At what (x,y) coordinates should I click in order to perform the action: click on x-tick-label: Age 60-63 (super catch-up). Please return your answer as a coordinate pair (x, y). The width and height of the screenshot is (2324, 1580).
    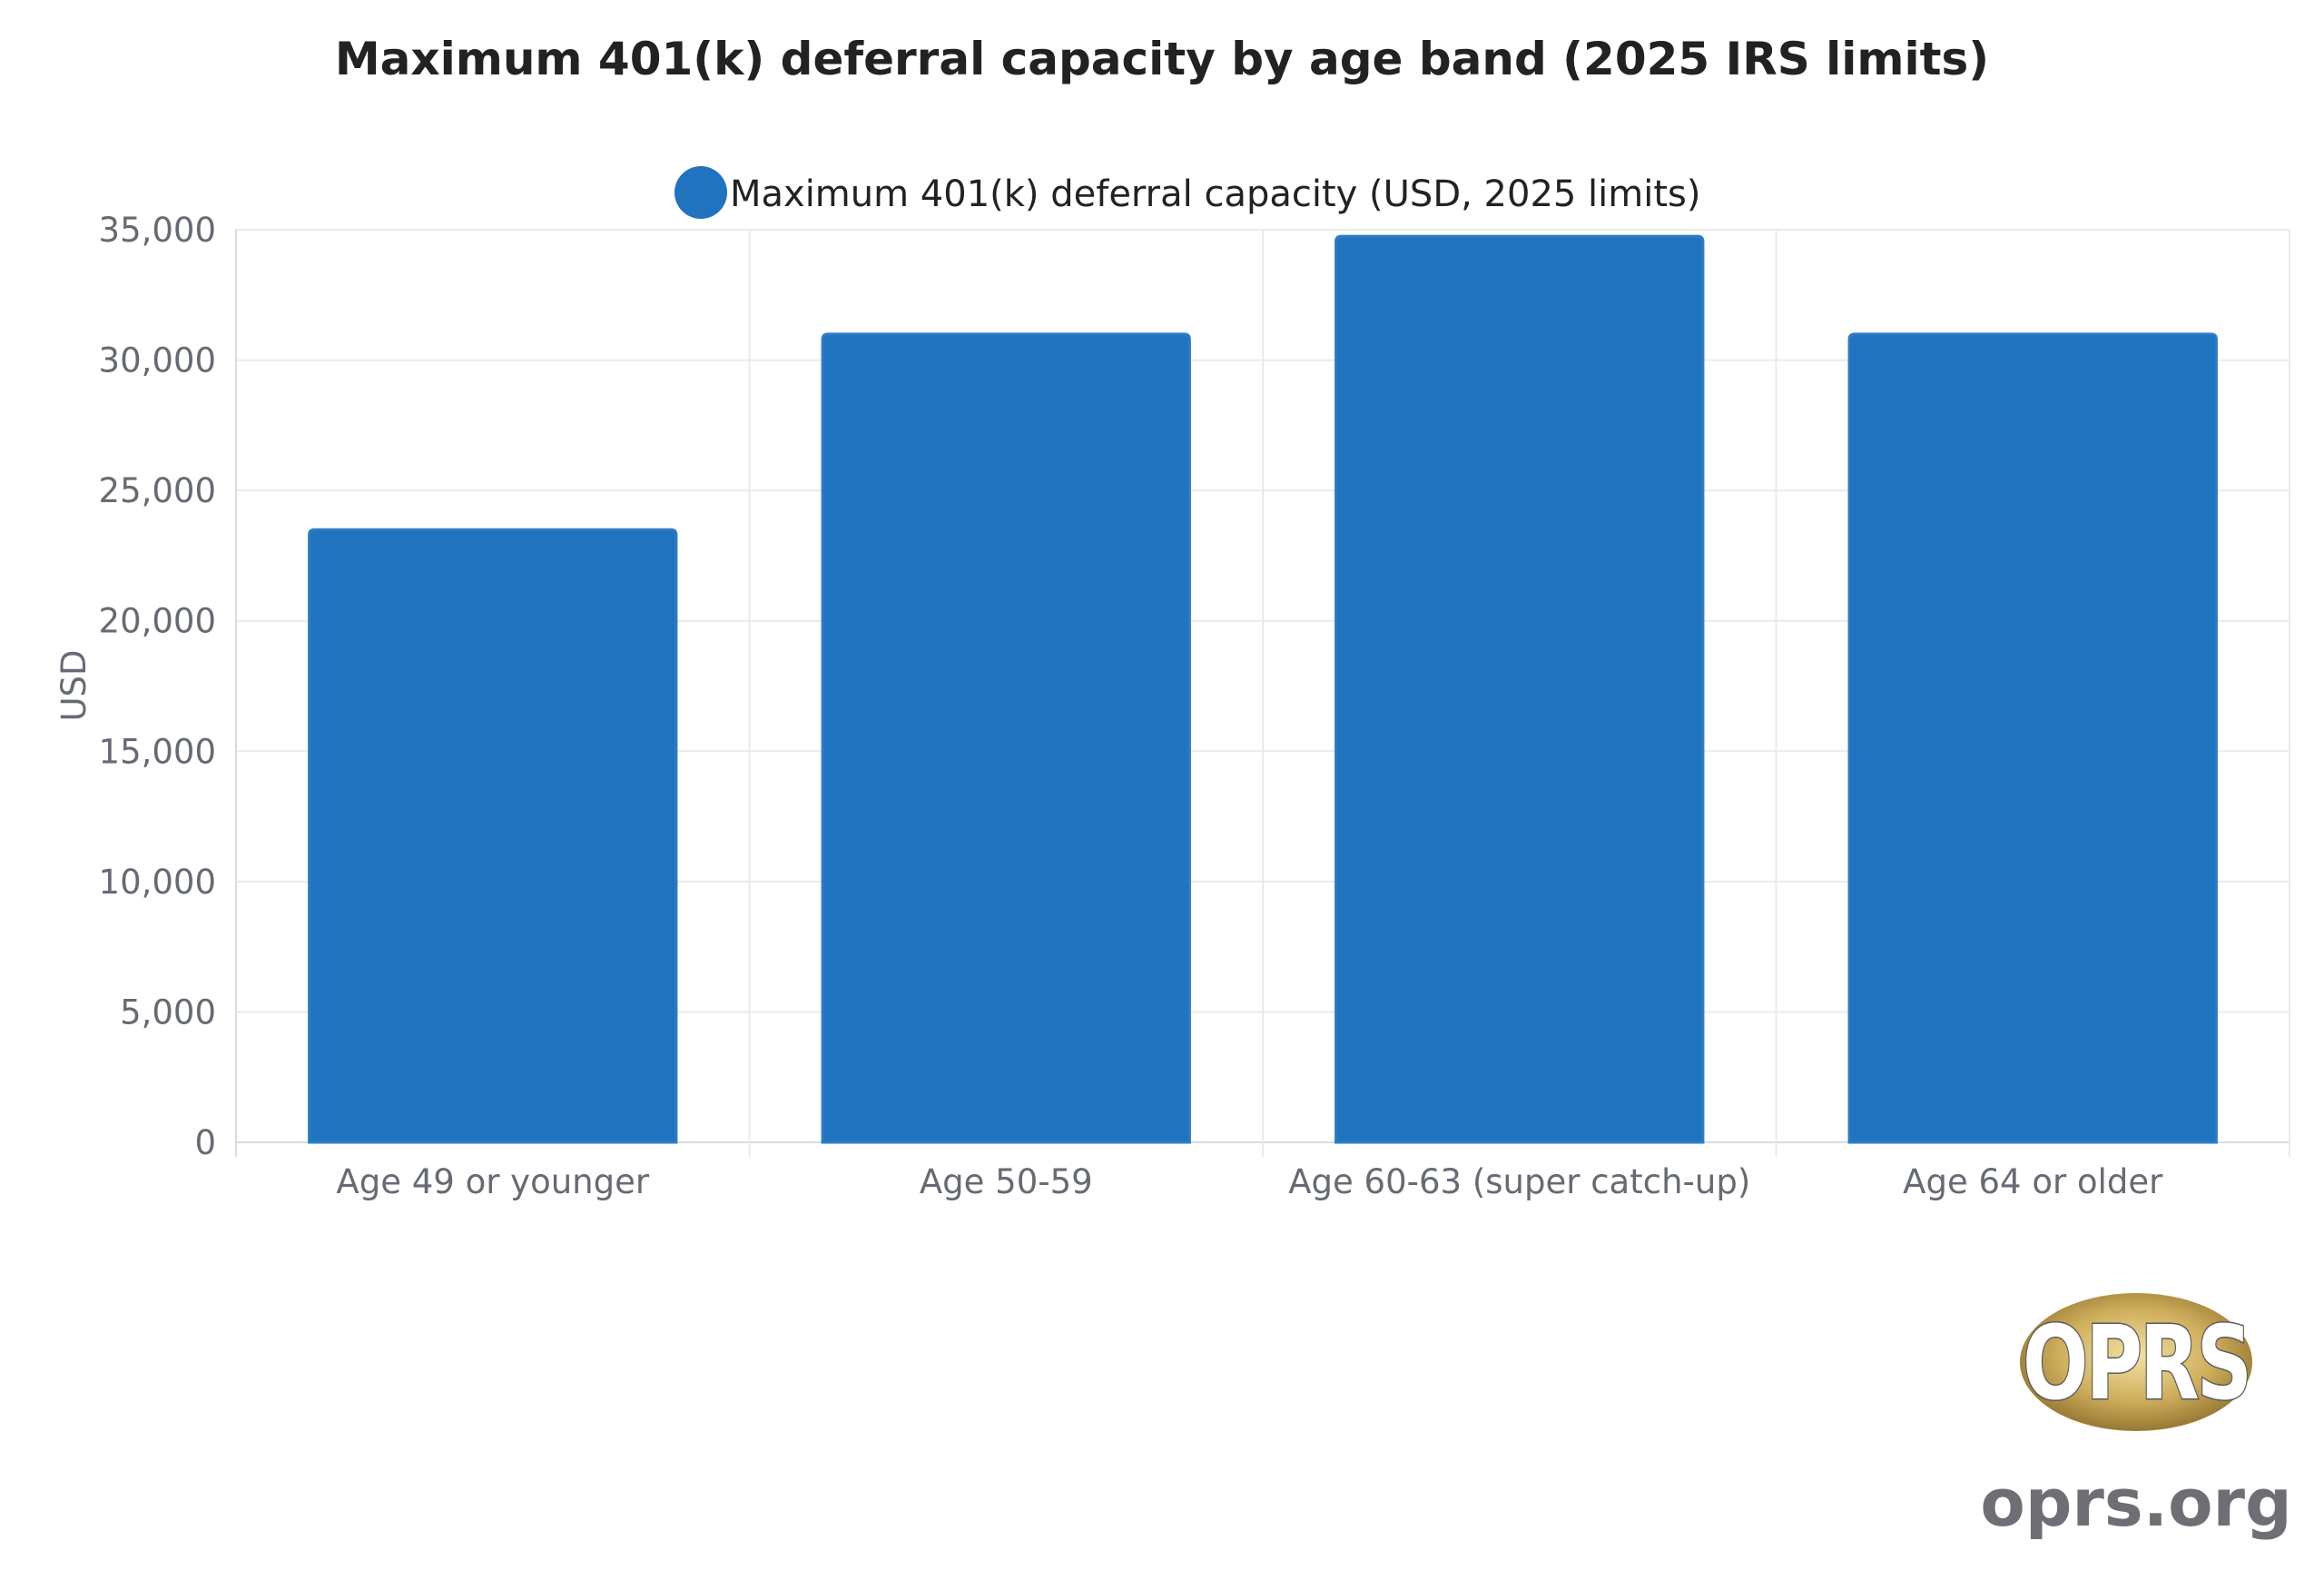
    Looking at the image, I should click on (1519, 1182).